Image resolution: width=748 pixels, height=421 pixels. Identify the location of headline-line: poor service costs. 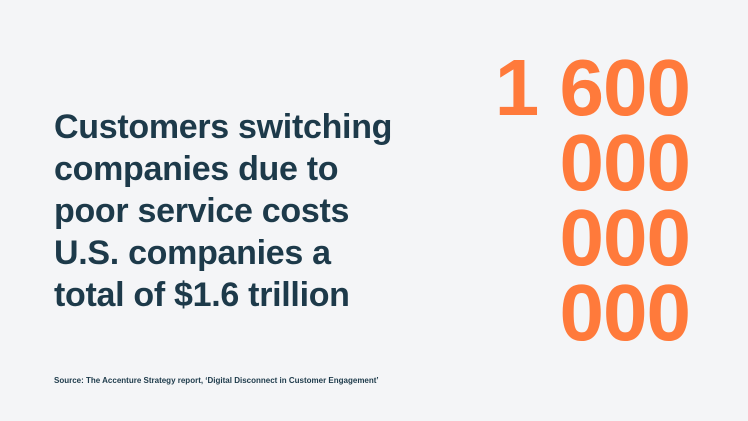
(202, 211).